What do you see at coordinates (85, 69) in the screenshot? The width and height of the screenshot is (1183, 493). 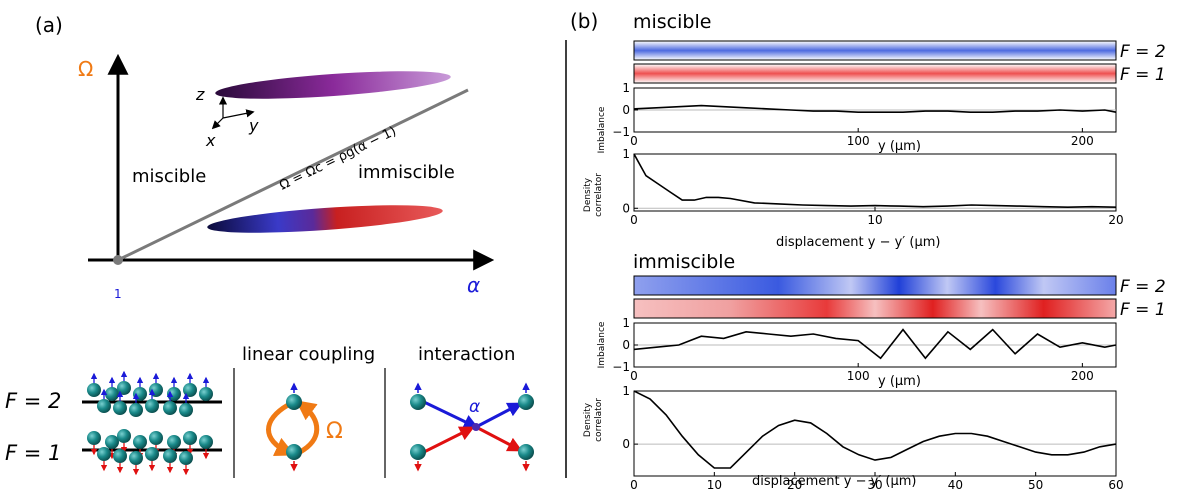 I see `omega-axis-label: Ω` at bounding box center [85, 69].